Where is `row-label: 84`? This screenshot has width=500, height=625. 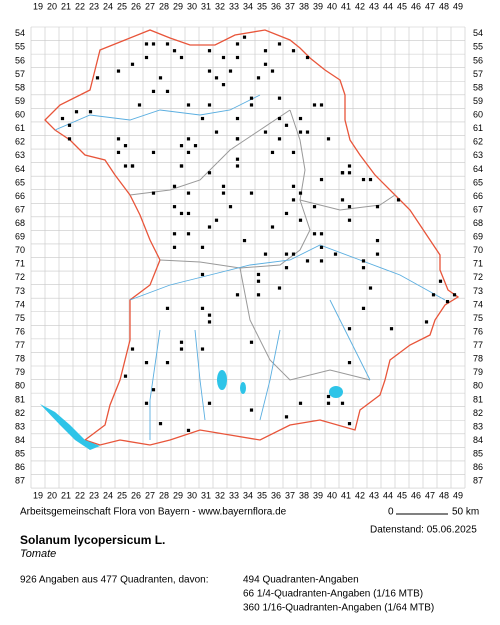 row-label: 84 is located at coordinates (20, 440).